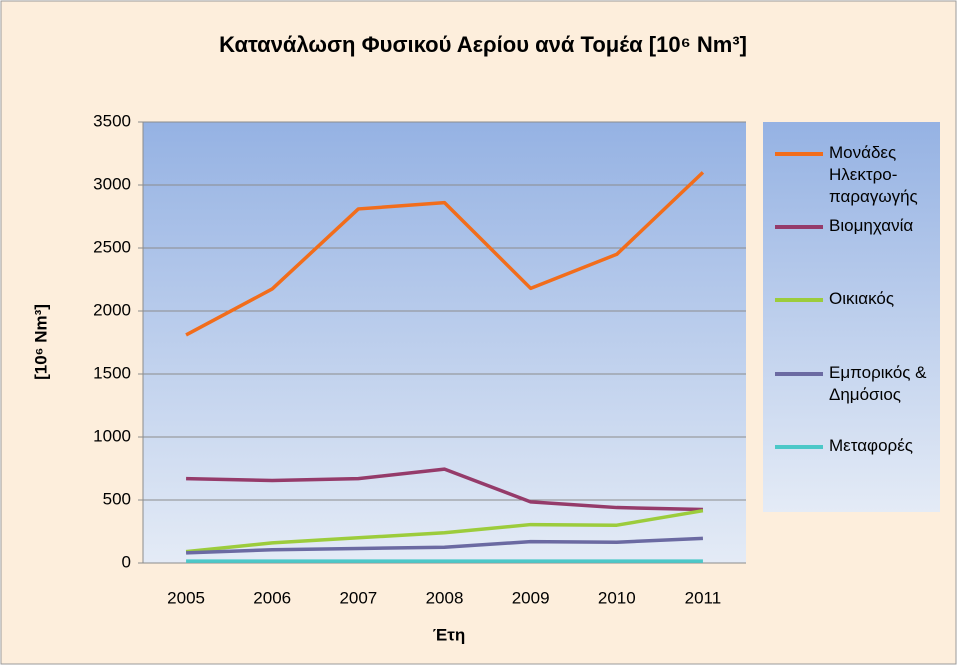 Image resolution: width=958 pixels, height=666 pixels. What do you see at coordinates (871, 445) in the screenshot?
I see `legend-label: Μεταφορές` at bounding box center [871, 445].